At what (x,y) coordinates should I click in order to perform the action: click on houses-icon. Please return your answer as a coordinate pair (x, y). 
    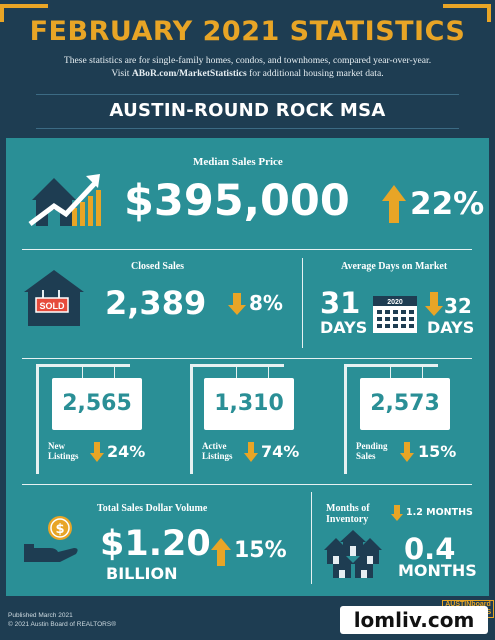
    Looking at the image, I should click on (353, 554).